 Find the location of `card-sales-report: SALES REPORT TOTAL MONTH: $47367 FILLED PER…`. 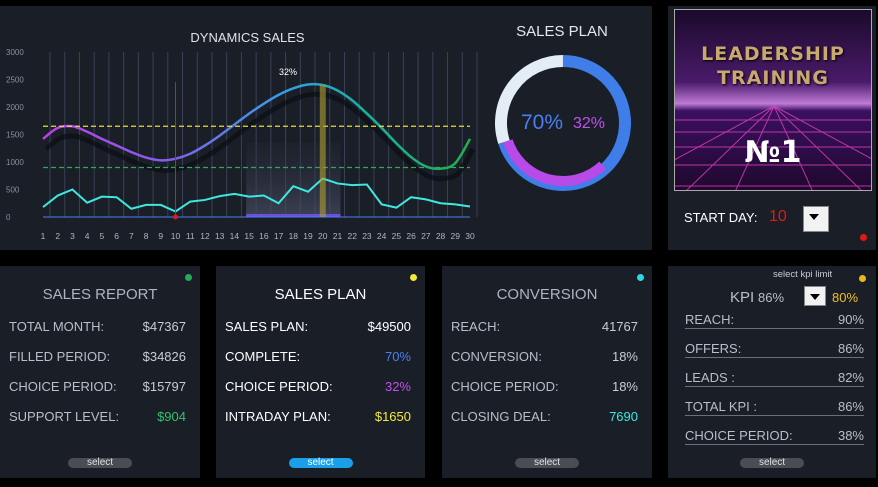

card-sales-report: SALES REPORT TOTAL MONTH: $47367 FILLED PER… is located at coordinates (100, 372).